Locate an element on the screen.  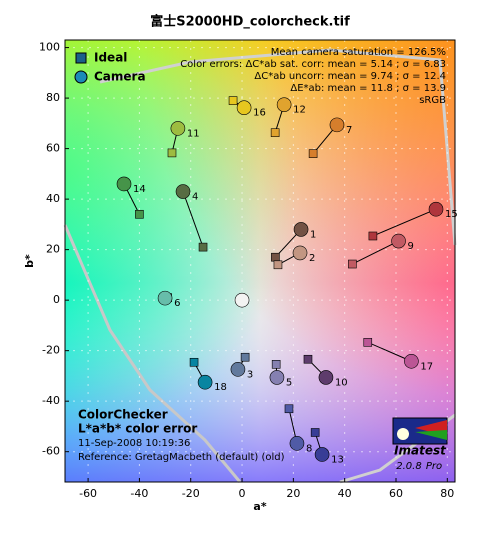
annotation: ΔE*ab: mean = 11.8 ; σ = 13.9 is located at coordinates (368, 88).